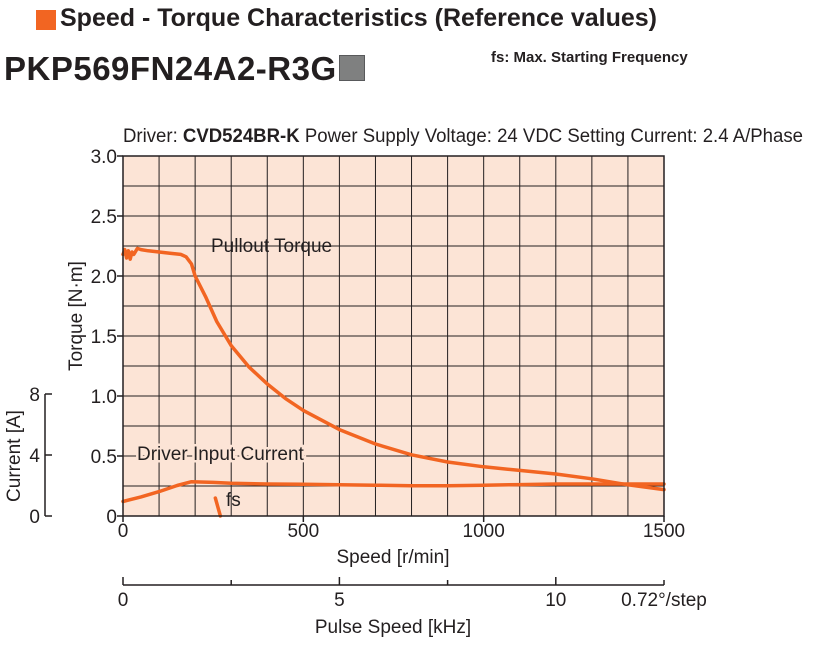 The image size is (830, 655). What do you see at coordinates (34, 456) in the screenshot?
I see `current-tick-label: 4` at bounding box center [34, 456].